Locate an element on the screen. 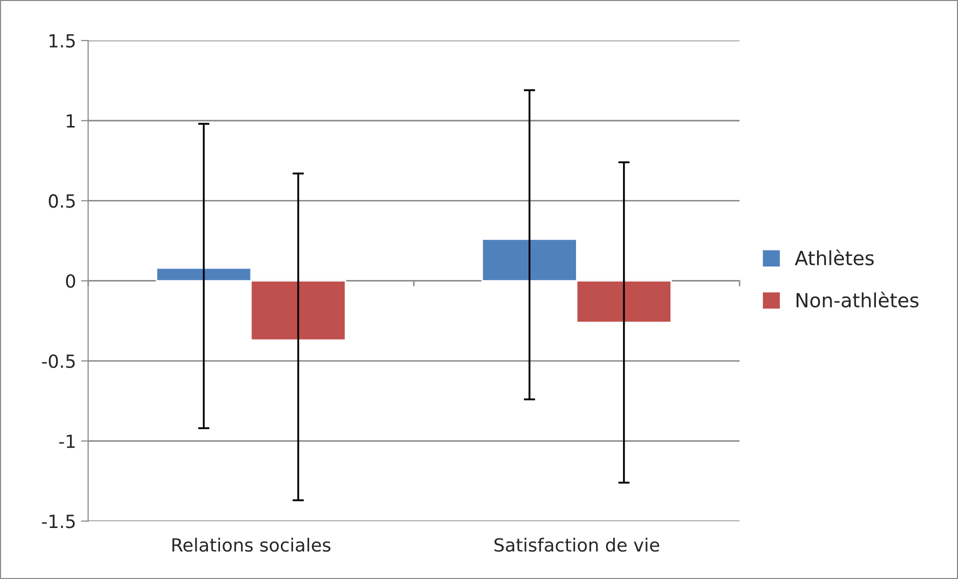  y-tick-label: -0.5 is located at coordinates (58, 361).